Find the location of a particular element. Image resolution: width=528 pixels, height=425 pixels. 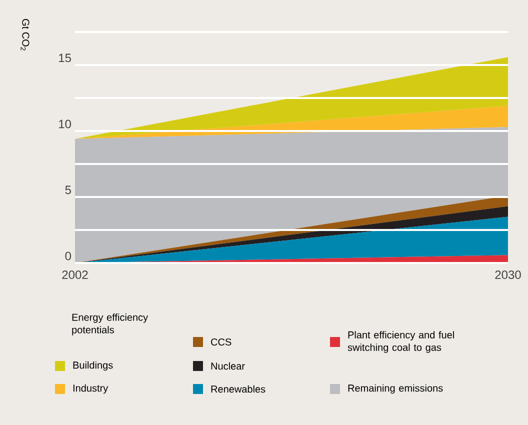

legend-label: Buildings is located at coordinates (93, 366).